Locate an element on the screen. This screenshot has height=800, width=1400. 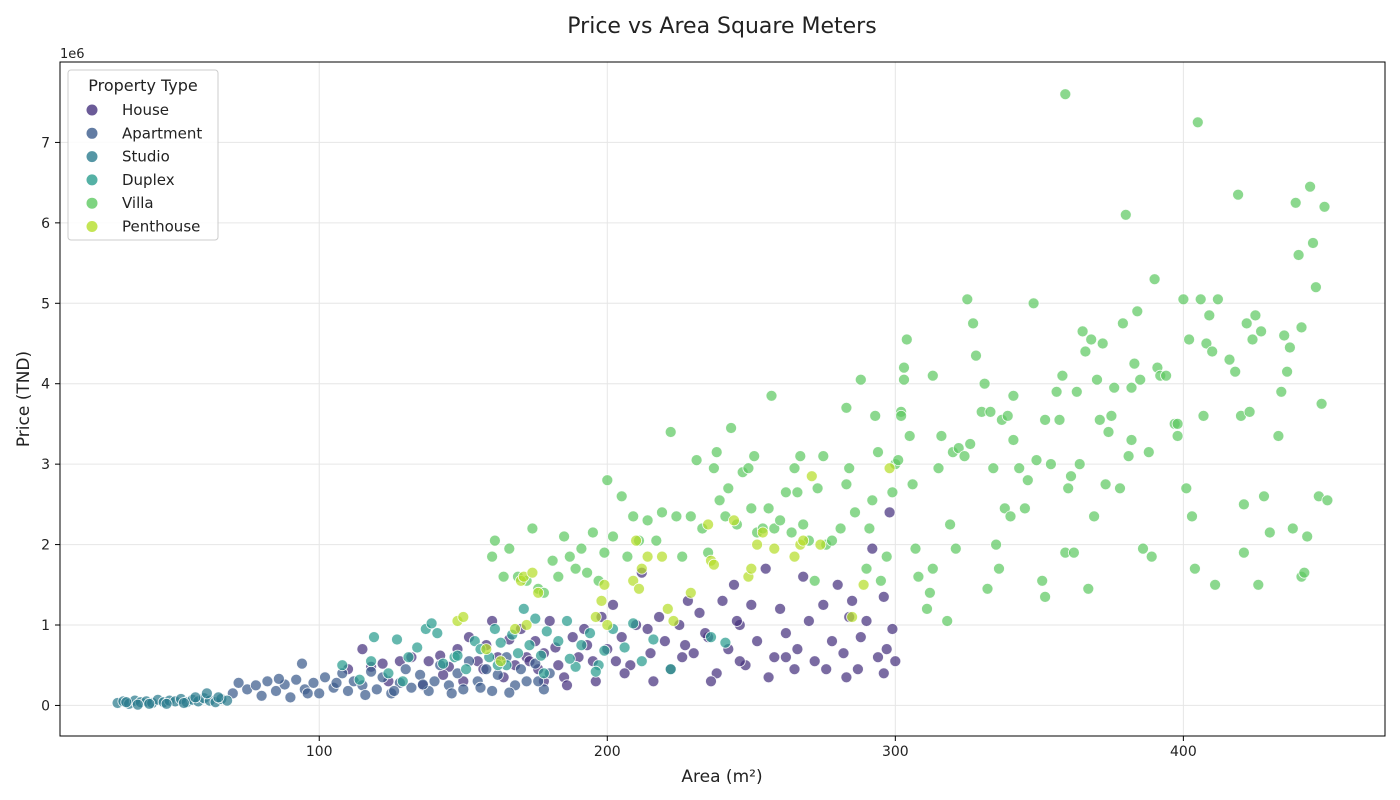
x-axis-label: Area (m²) is located at coordinates (721, 777).